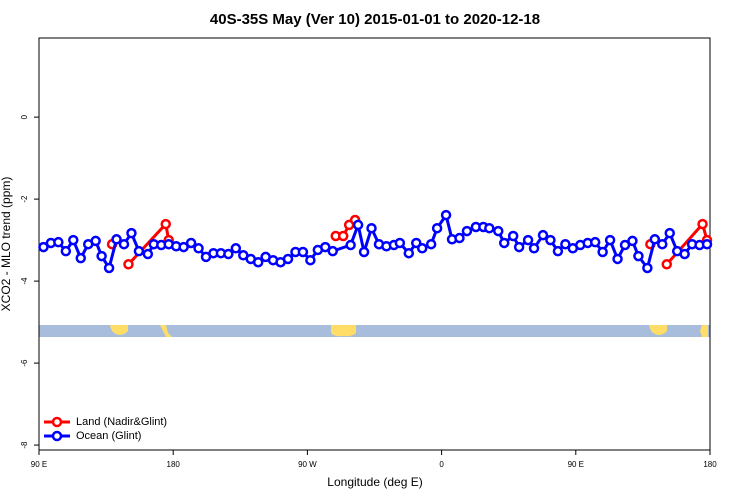 This screenshot has width=750, height=500. I want to click on y-tick-label: -2, so click(24, 199).